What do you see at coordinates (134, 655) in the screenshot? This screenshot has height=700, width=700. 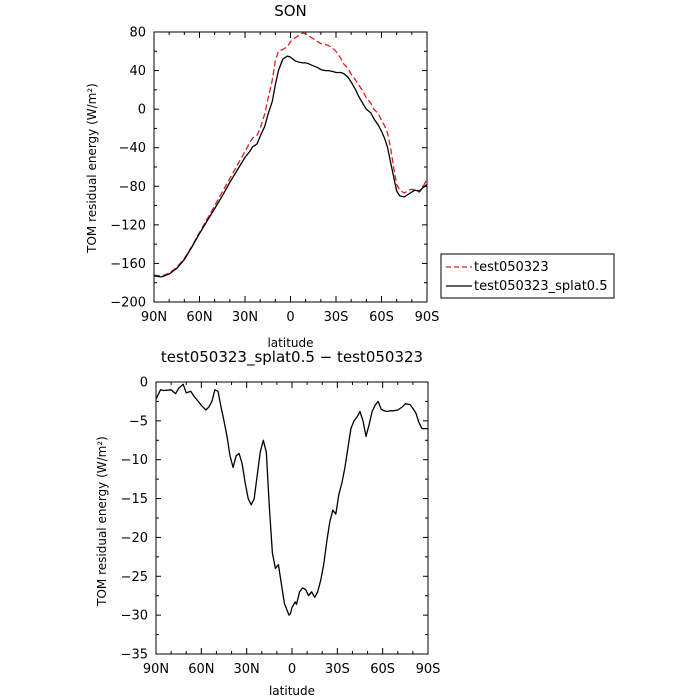 I see `bottom-ytick-label: −35` at bounding box center [134, 655].